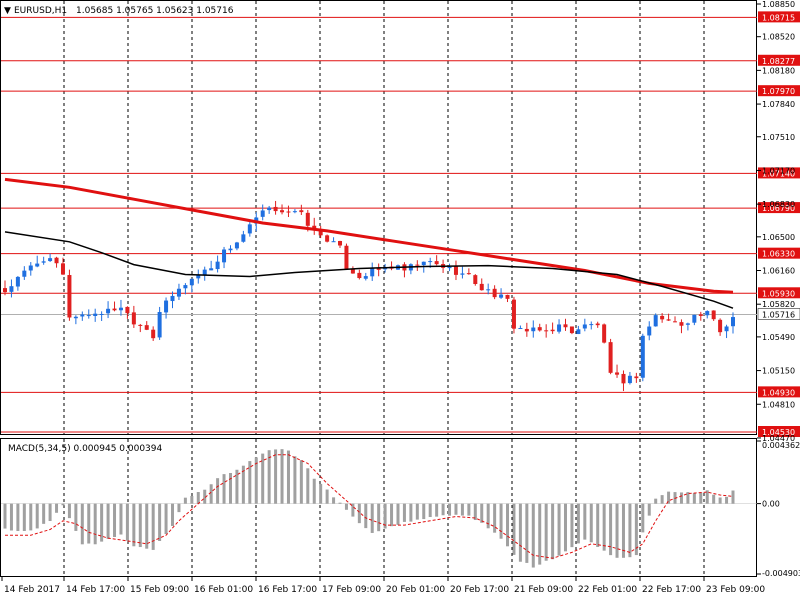 The width and height of the screenshot is (800, 604). Describe the element at coordinates (7, 11) in the screenshot. I see `header-arrow-icon: ▼` at that location.